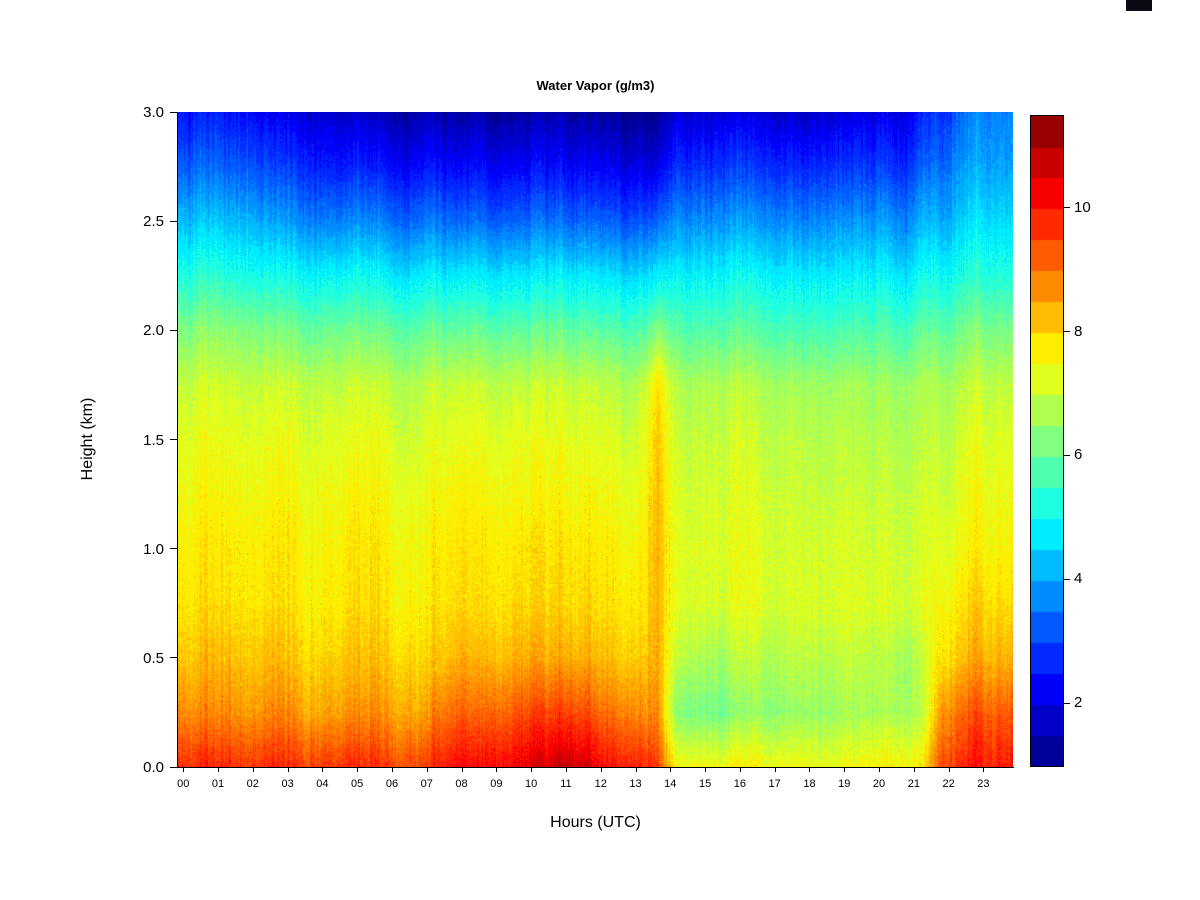 This screenshot has height=900, width=1200. I want to click on y-axis-line, so click(177, 440).